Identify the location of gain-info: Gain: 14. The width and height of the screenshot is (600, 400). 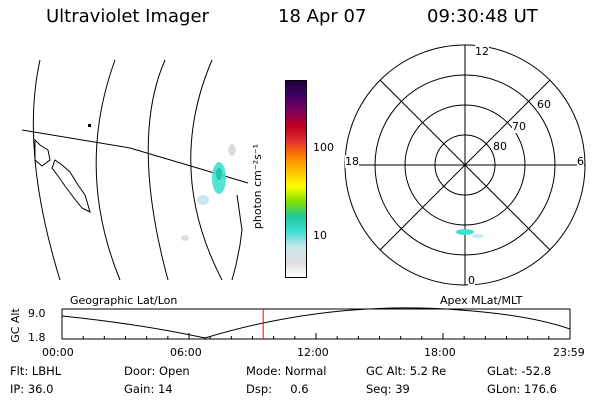
(148, 389).